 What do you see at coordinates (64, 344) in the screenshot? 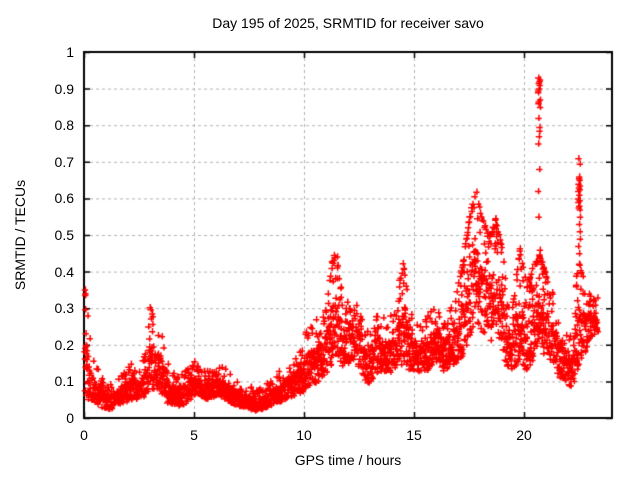
I see `y-tick-label: 0.2` at bounding box center [64, 344].